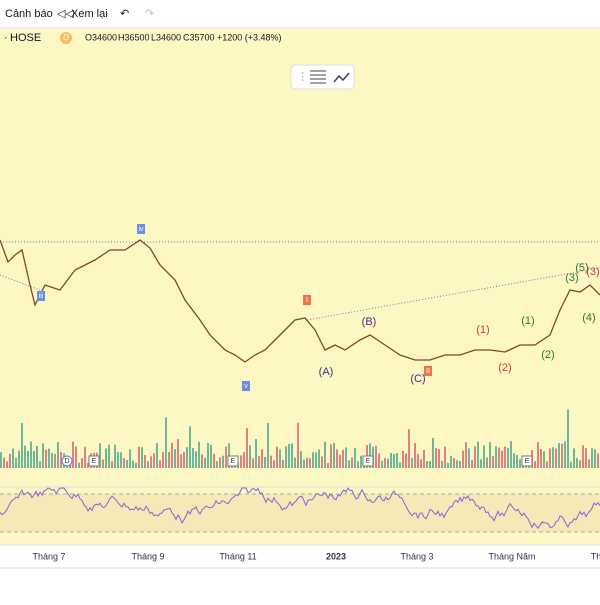 The image size is (600, 605). Describe the element at coordinates (199, 37) in the screenshot. I see `close: C35700` at that location.